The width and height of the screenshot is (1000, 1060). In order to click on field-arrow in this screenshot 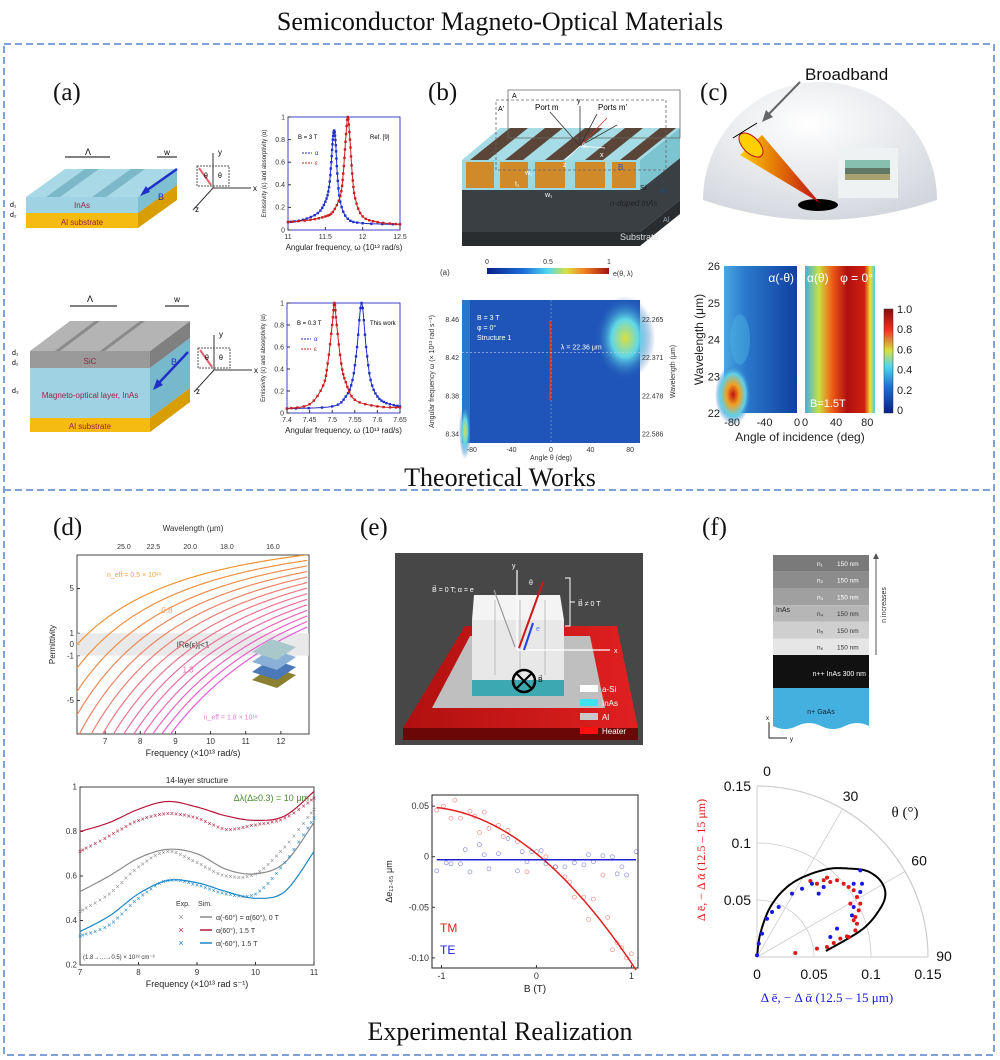, I will do `click(160, 181)`.